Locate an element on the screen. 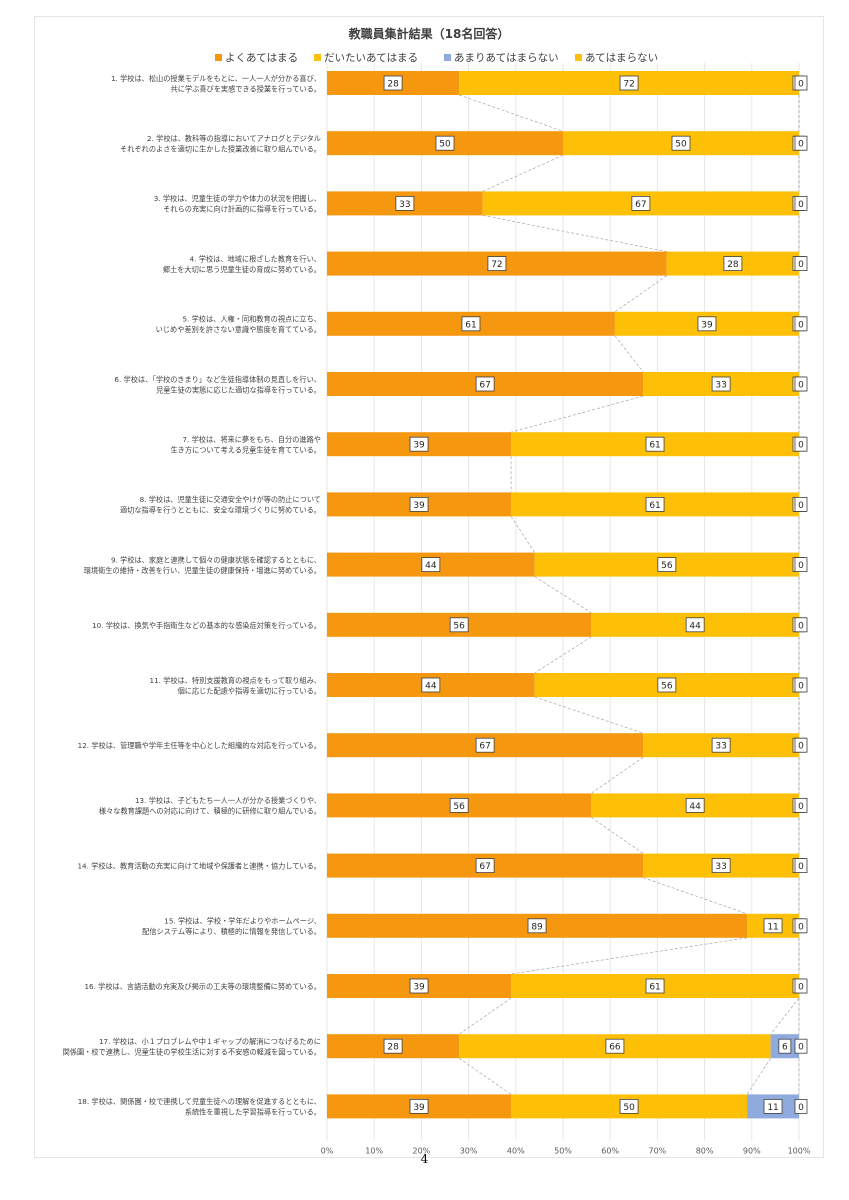 The height and width of the screenshot is (1200, 849). data-label-q1-s4: 0 is located at coordinates (801, 85).